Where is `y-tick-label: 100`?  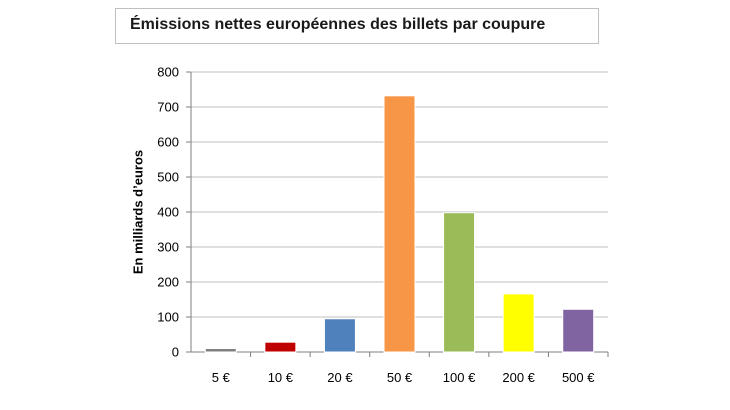
y-tick-label: 100 is located at coordinates (168, 317).